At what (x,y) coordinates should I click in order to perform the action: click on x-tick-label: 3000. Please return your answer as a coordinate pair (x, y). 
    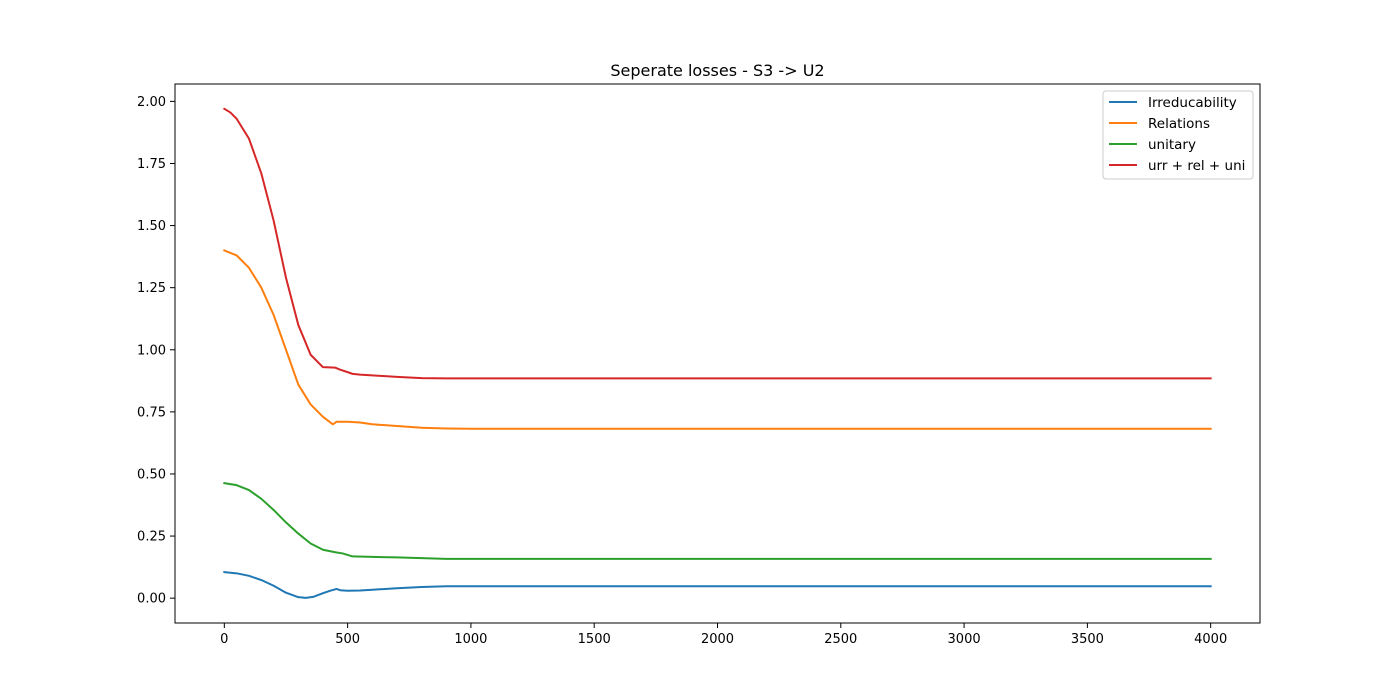
    Looking at the image, I should click on (964, 639).